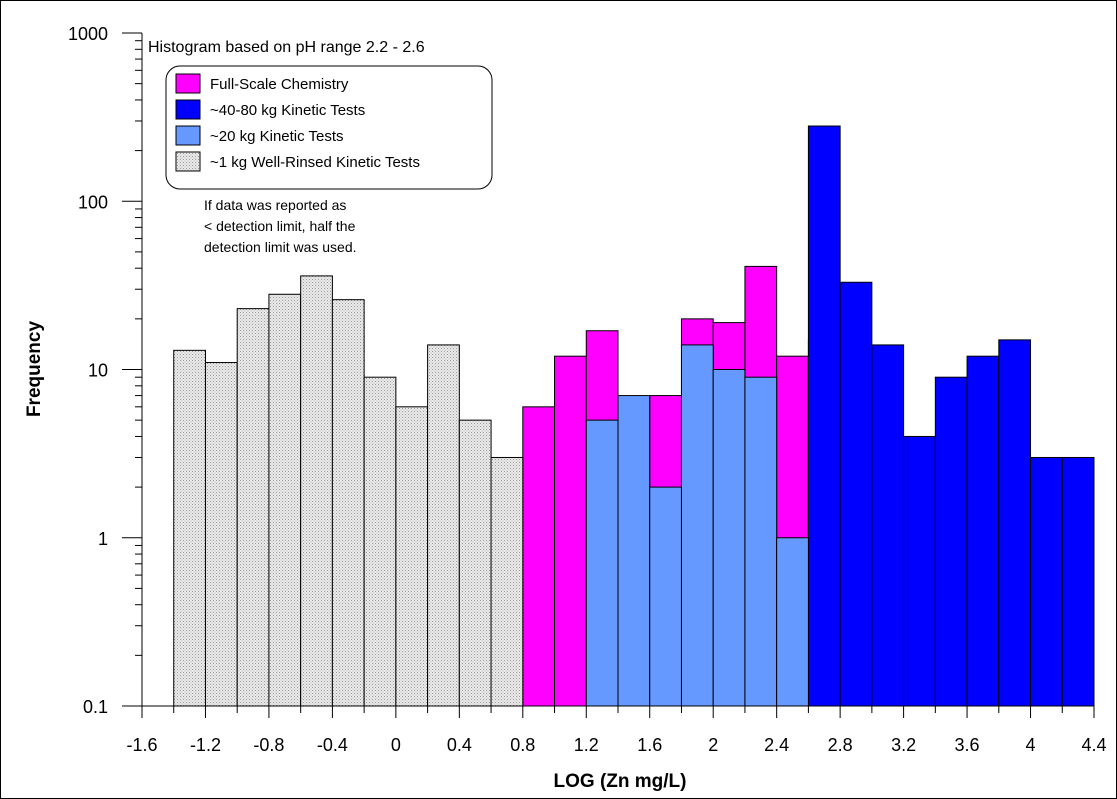  I want to click on x-tick-label: -1.2, so click(205, 745).